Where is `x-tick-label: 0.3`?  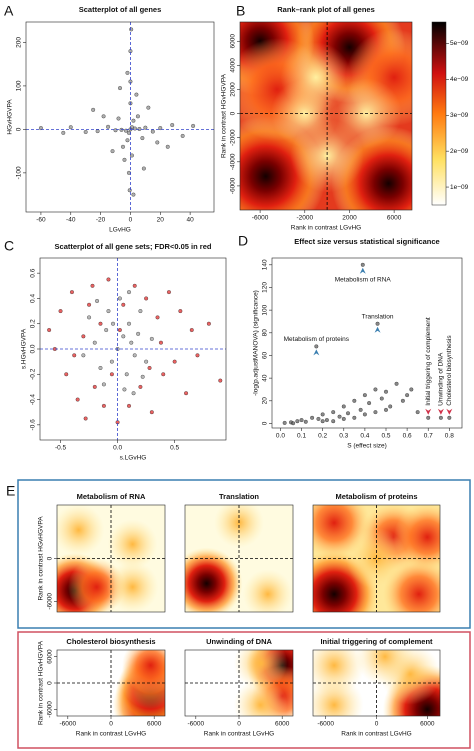 x-tick-label: 0.3 is located at coordinates (343, 436).